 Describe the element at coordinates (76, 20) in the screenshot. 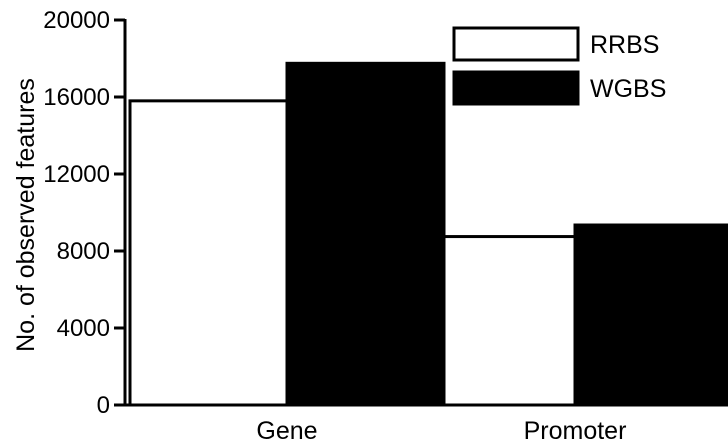

I see `y-tick-label-20000: 20000` at that location.